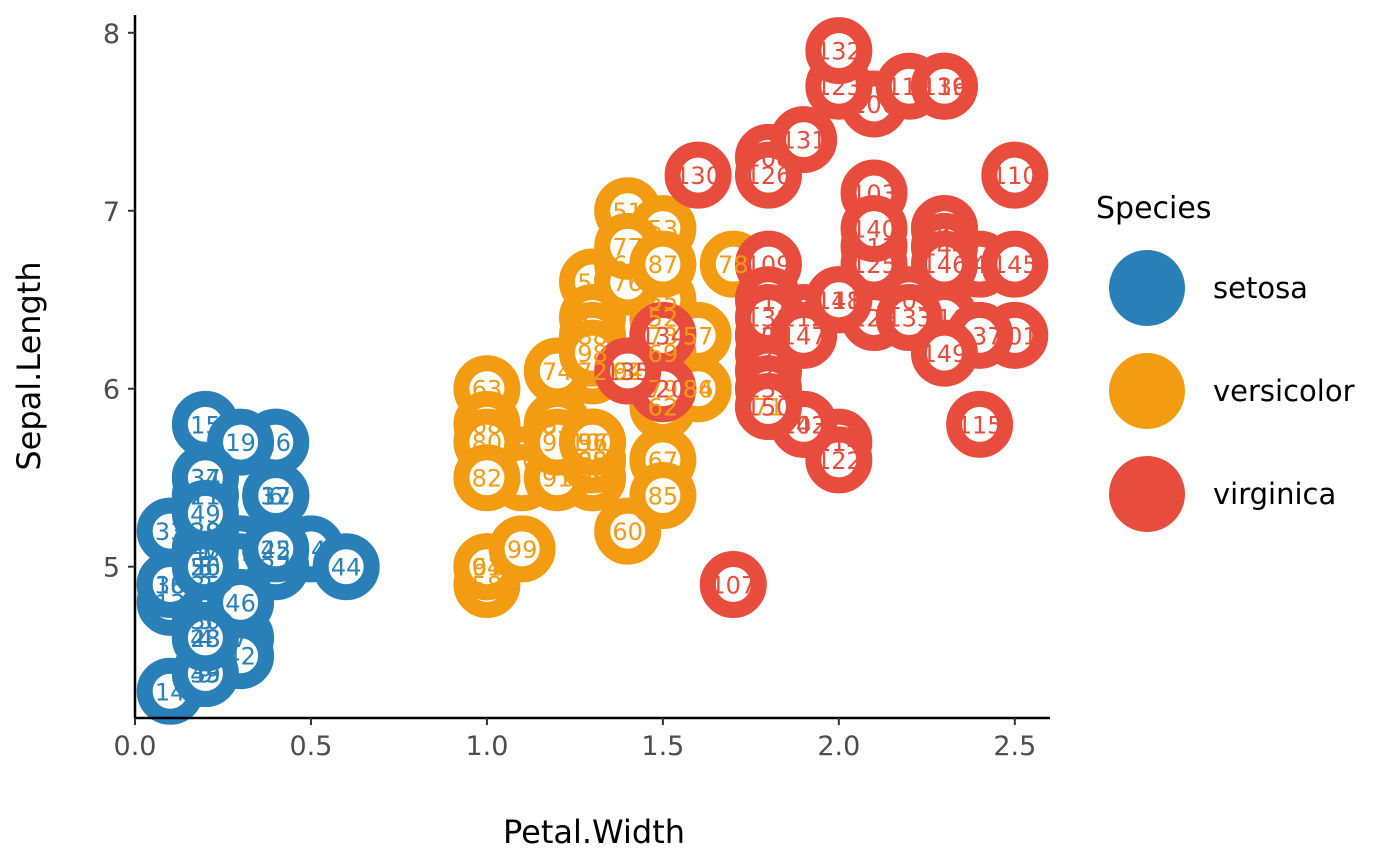  I want to click on point-label-57: 57, so click(698, 336).